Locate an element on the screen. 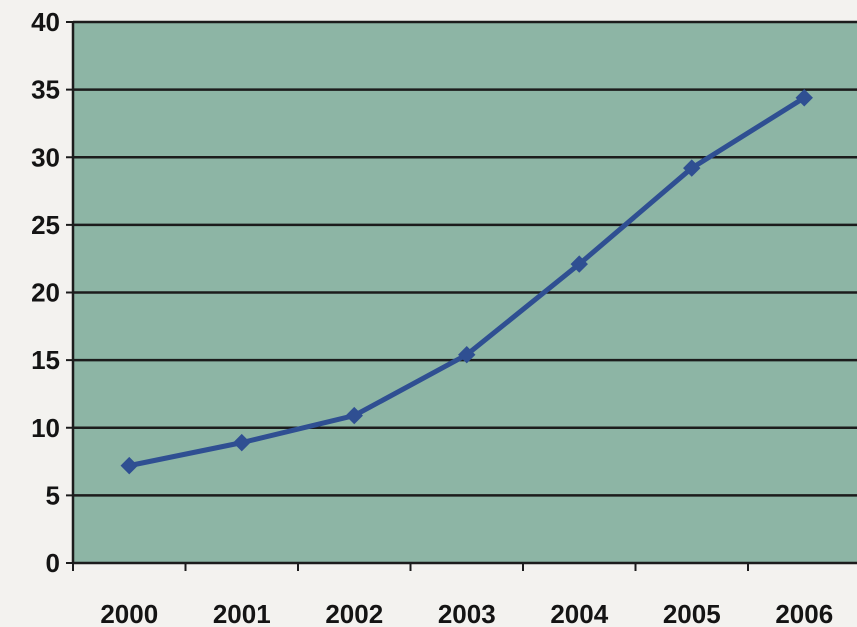 The height and width of the screenshot is (627, 857). x-tick-label: 2004 is located at coordinates (579, 613).